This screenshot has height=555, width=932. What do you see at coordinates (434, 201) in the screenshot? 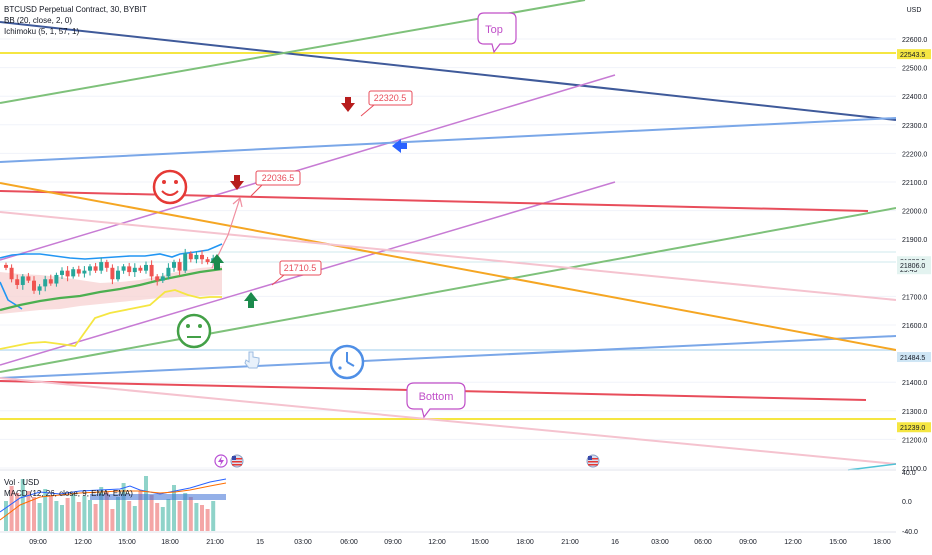
I see `red-line-upper` at bounding box center [434, 201].